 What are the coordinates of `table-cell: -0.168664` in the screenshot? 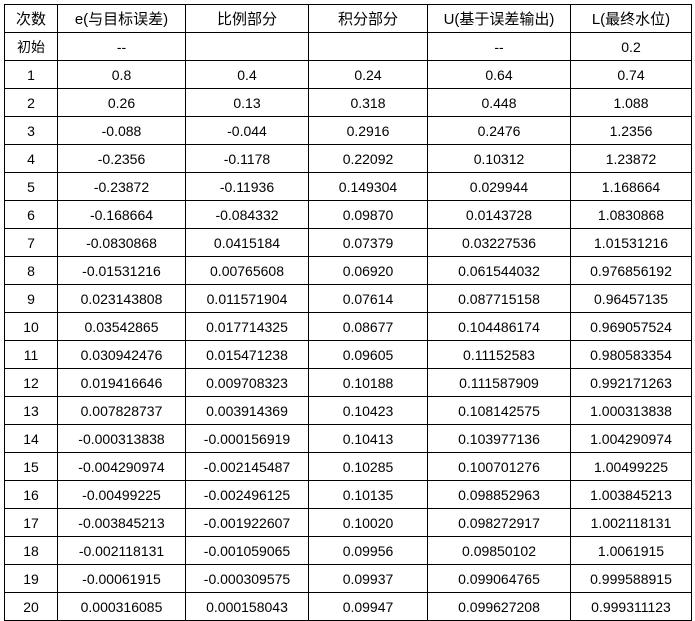 It's located at (121, 214).